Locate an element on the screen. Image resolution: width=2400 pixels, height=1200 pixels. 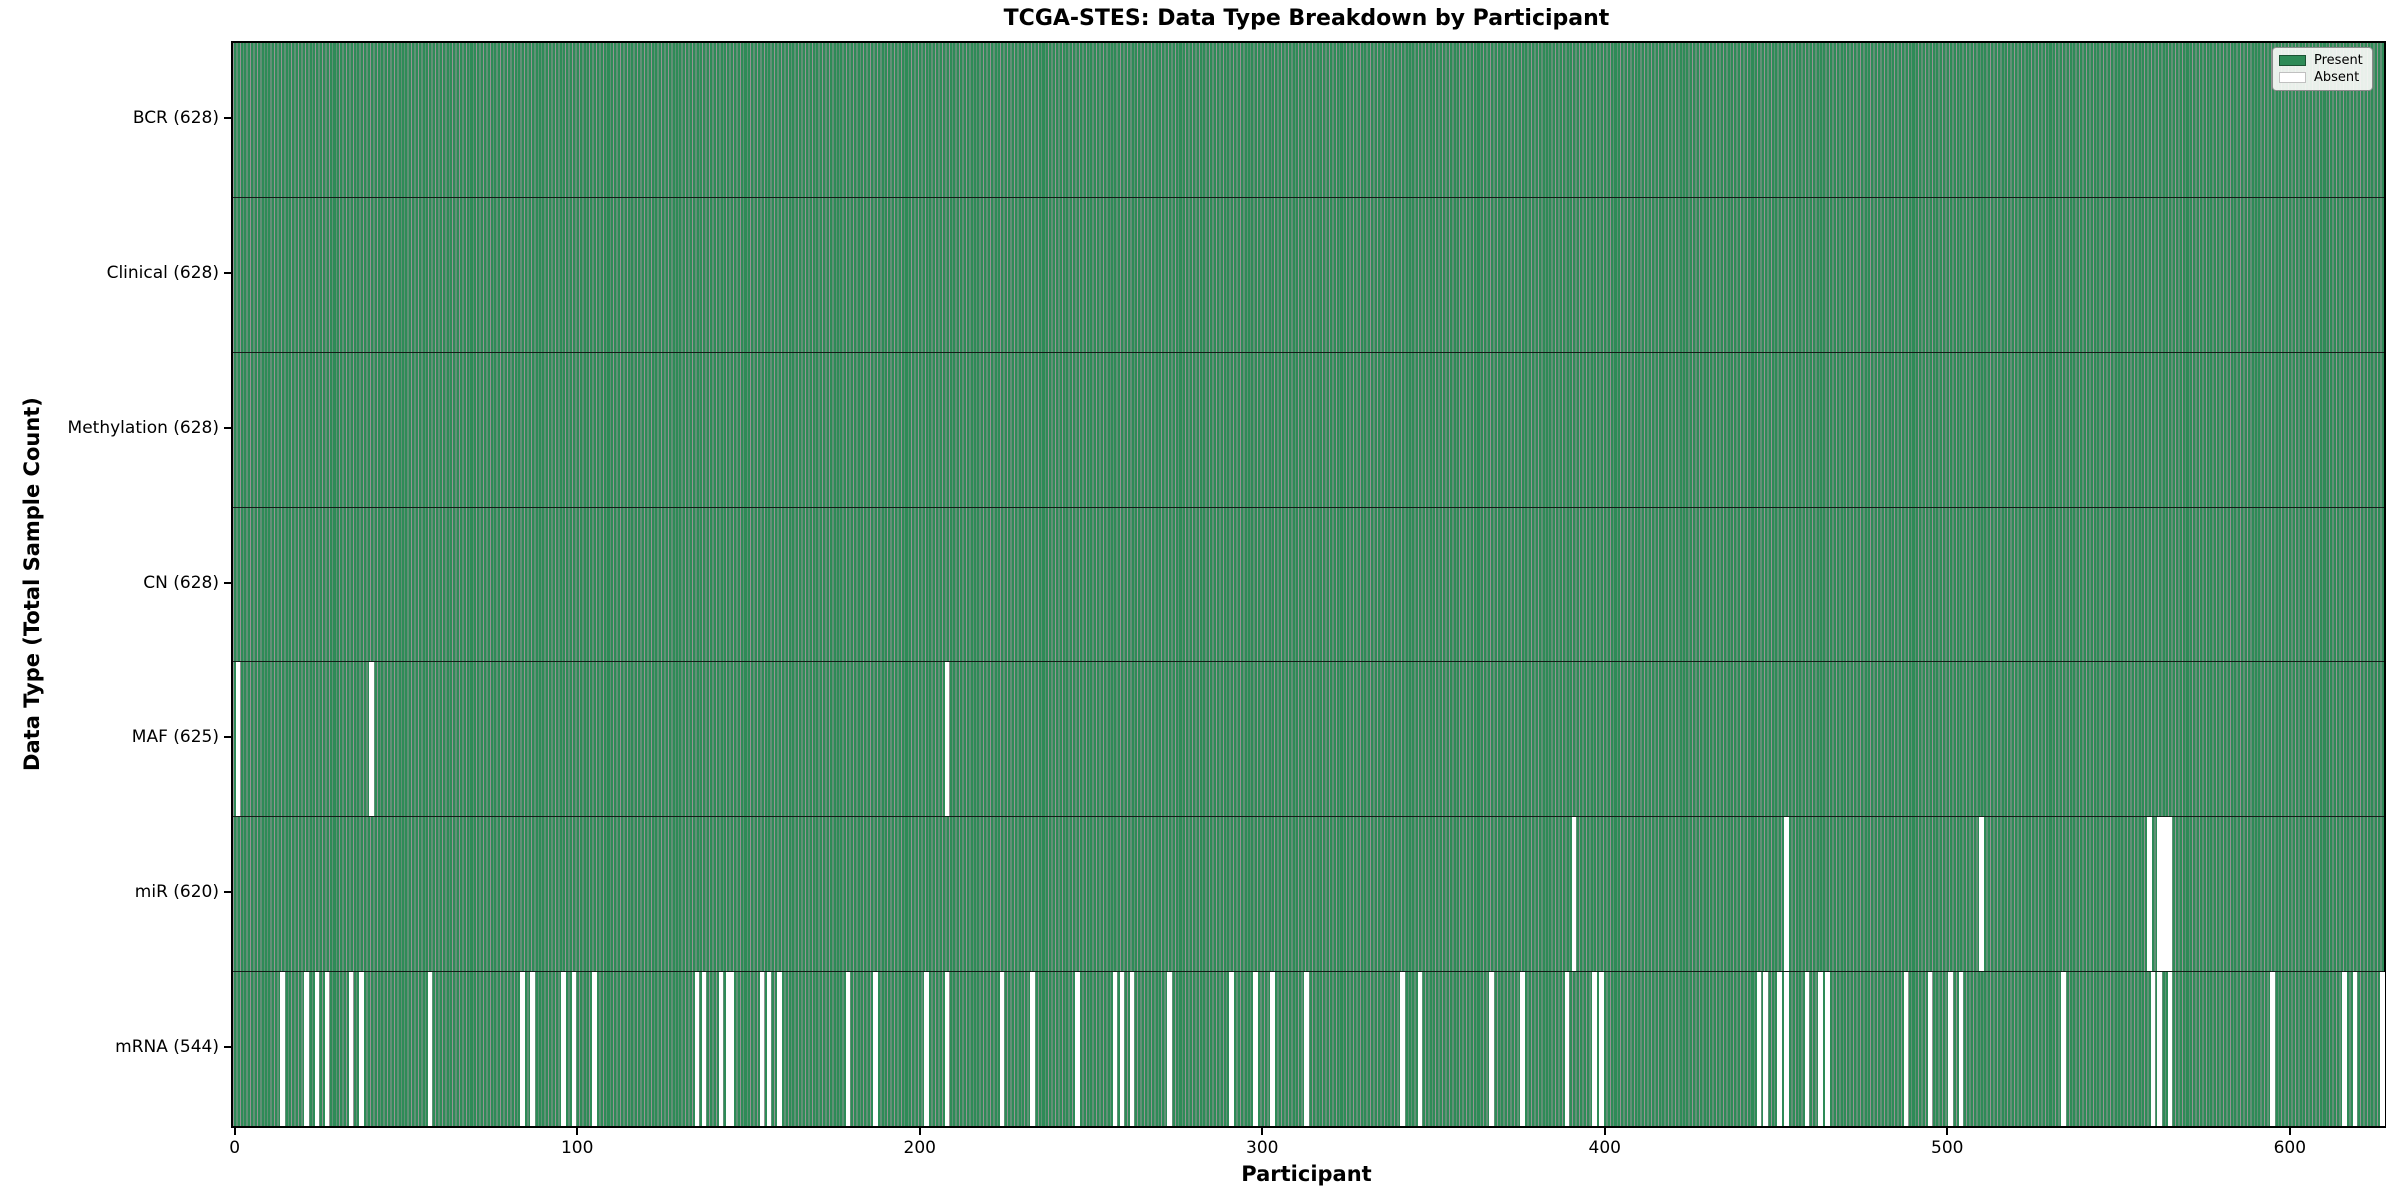
row-cn is located at coordinates (1308, 584).